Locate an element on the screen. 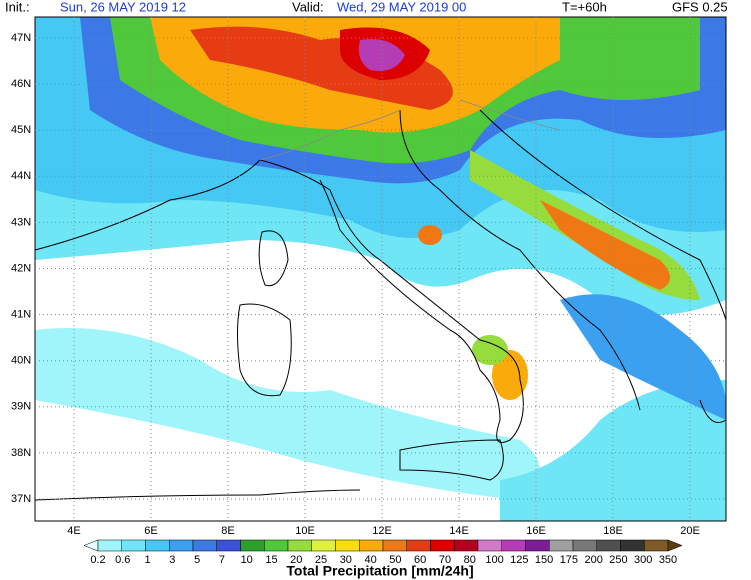 The image size is (751, 580). lat-label: 44N is located at coordinates (21, 176).